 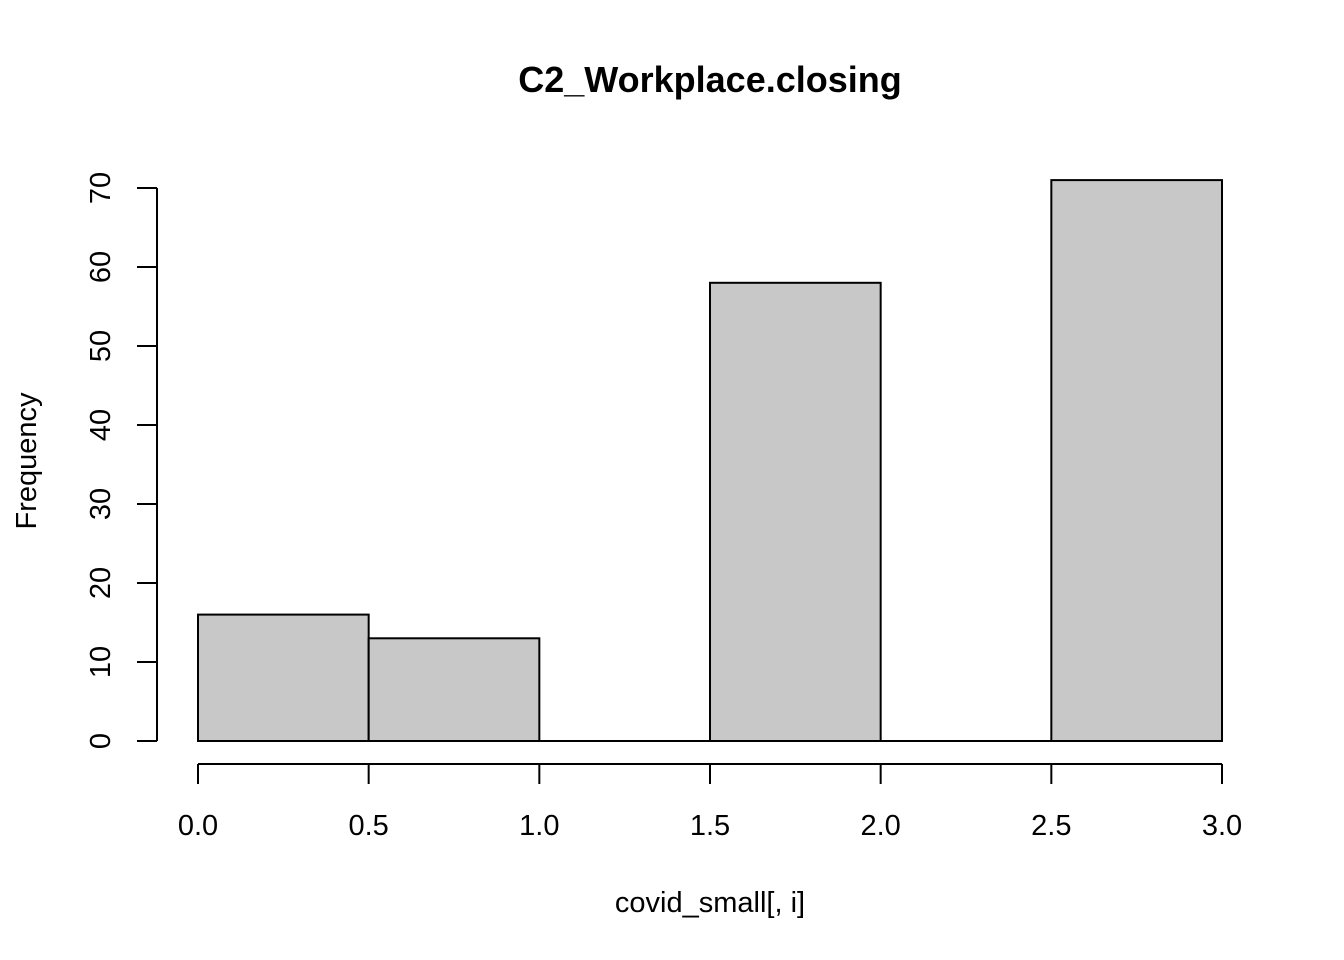 What do you see at coordinates (101, 267) in the screenshot?
I see `y-tick-label-6: 60` at bounding box center [101, 267].